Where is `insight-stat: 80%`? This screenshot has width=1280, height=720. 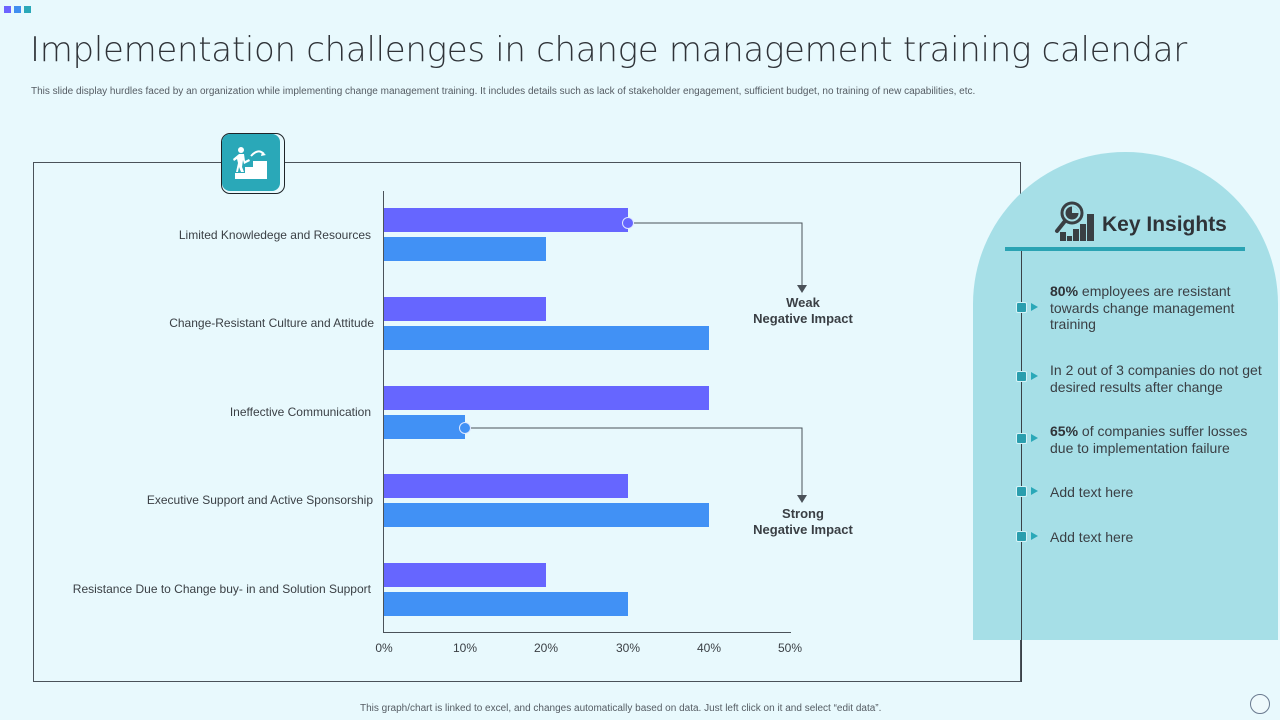
insight-stat: 80% is located at coordinates (1064, 291).